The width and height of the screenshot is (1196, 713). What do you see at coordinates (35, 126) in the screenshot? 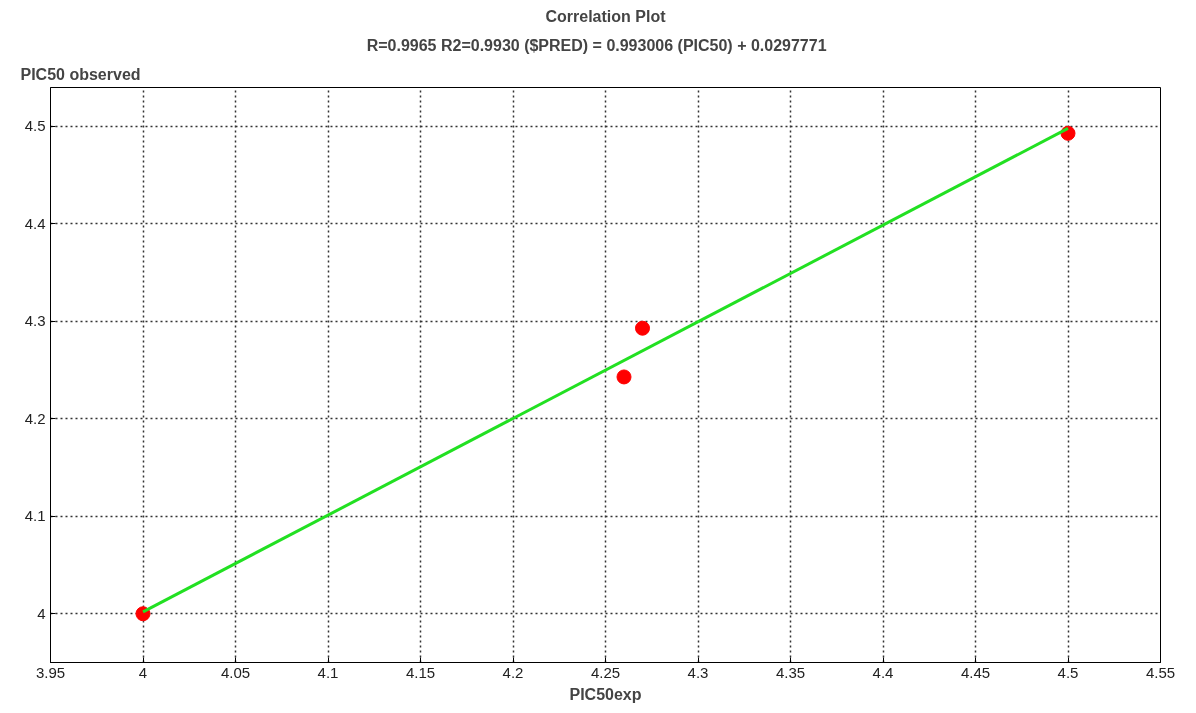
I see `y-tick-label: 4.5` at bounding box center [35, 126].